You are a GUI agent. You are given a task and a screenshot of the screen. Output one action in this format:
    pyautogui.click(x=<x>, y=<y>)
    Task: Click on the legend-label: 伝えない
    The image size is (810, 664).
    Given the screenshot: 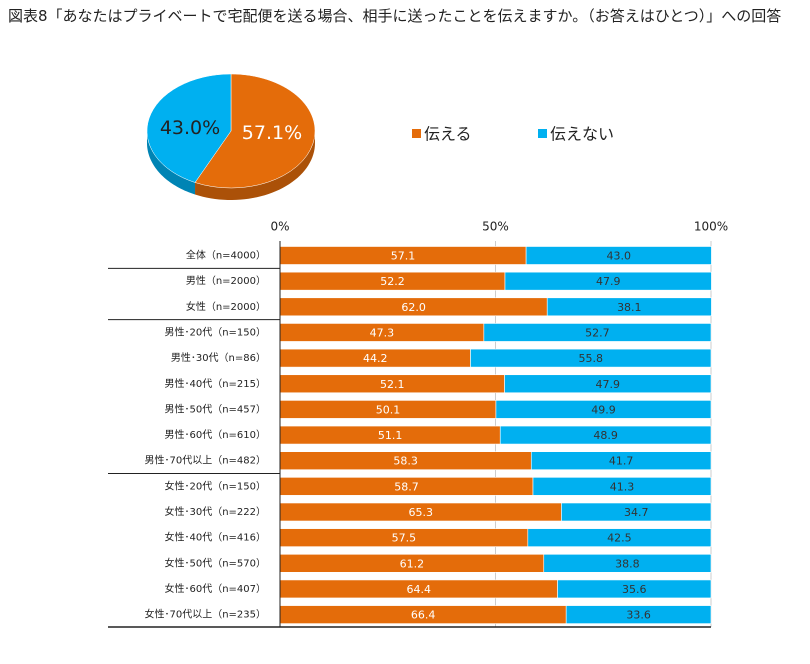 What is the action you would take?
    pyautogui.click(x=582, y=134)
    